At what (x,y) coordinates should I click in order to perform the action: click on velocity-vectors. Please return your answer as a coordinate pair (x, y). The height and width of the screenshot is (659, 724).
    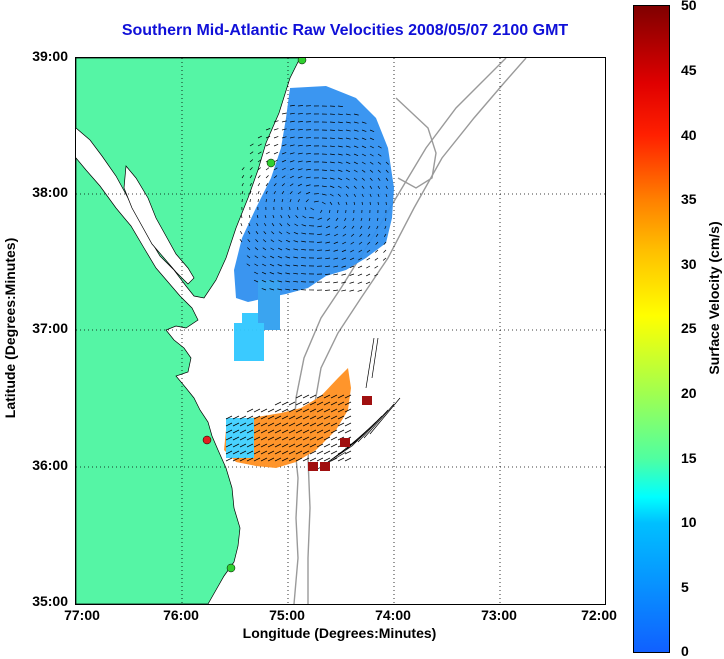
    Looking at the image, I should click on (313, 287).